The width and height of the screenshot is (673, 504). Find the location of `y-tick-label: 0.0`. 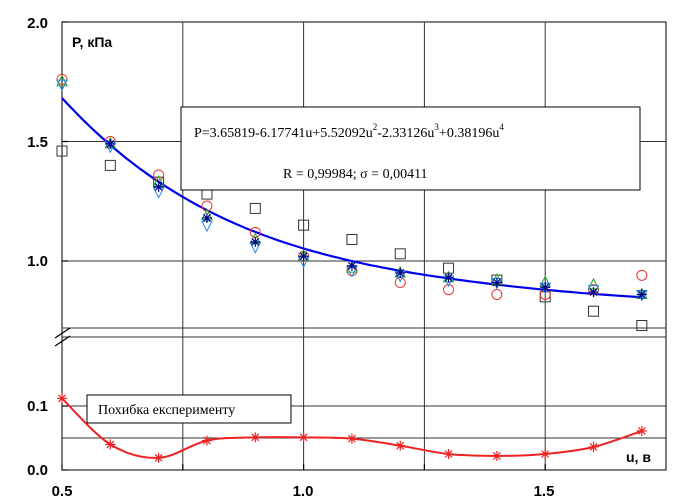

y-tick-label: 0.0 is located at coordinates (37, 470).